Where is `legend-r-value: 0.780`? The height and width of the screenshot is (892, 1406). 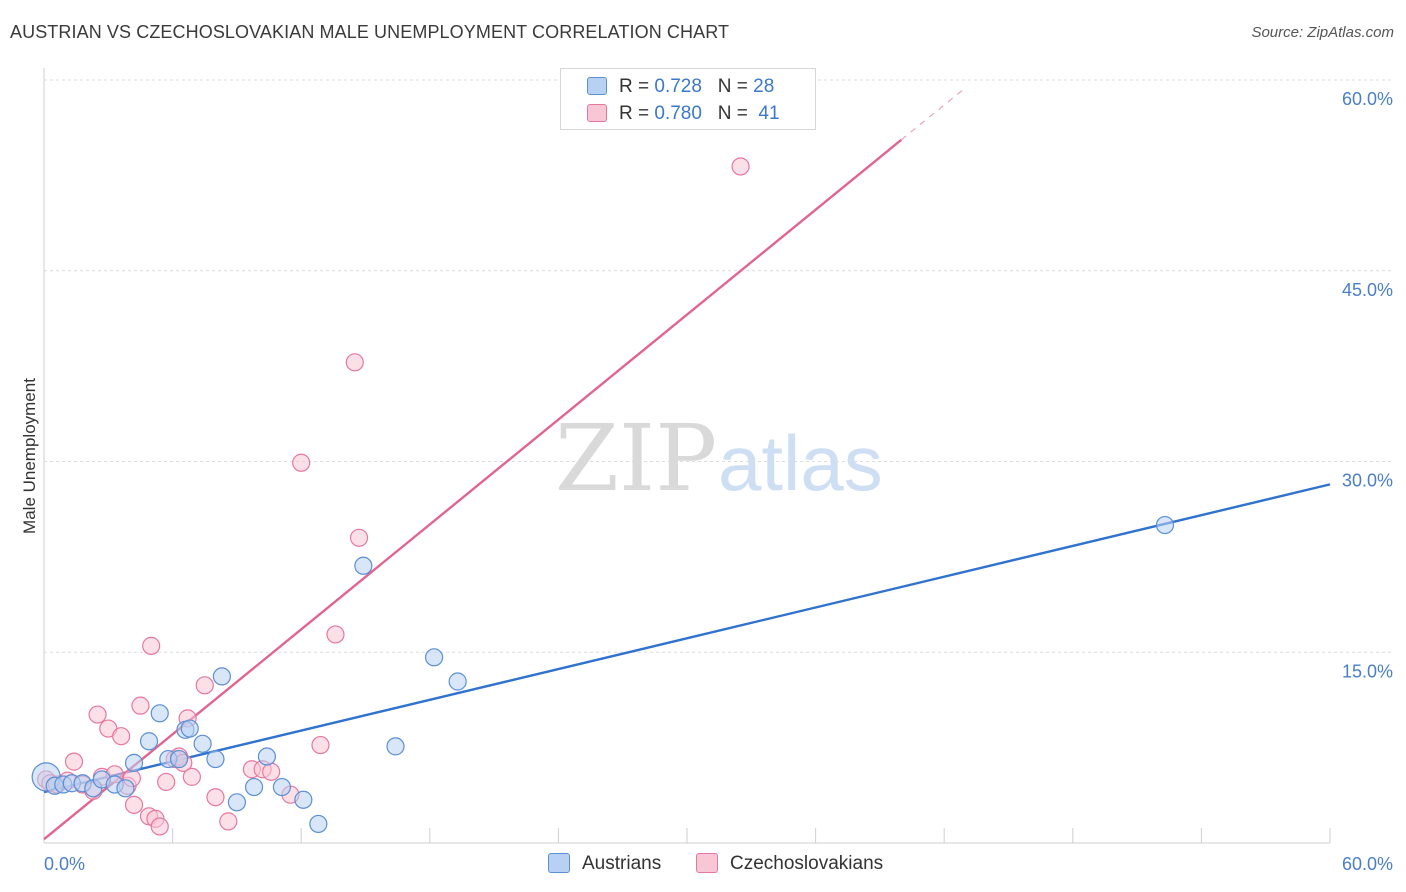
legend-r-value: 0.780 is located at coordinates (678, 113).